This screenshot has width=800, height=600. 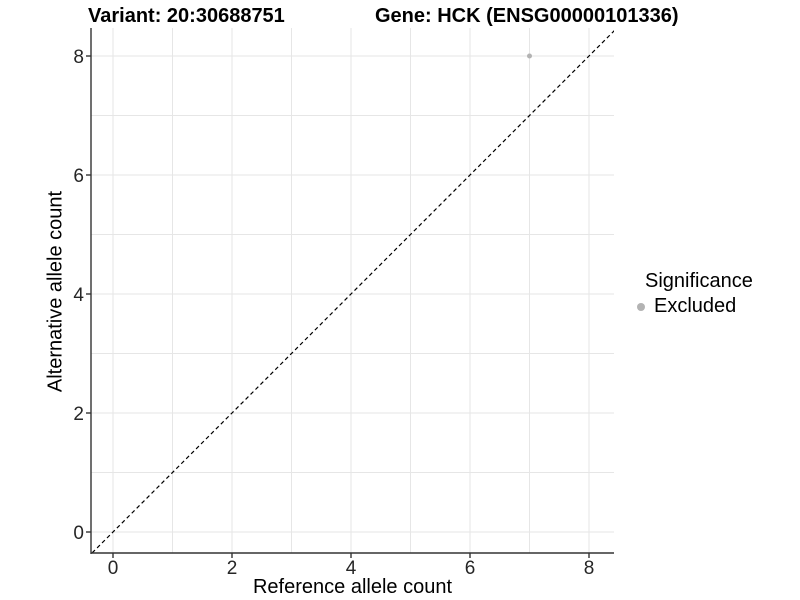 What do you see at coordinates (232, 568) in the screenshot?
I see `x-axis-tick-label: 2` at bounding box center [232, 568].